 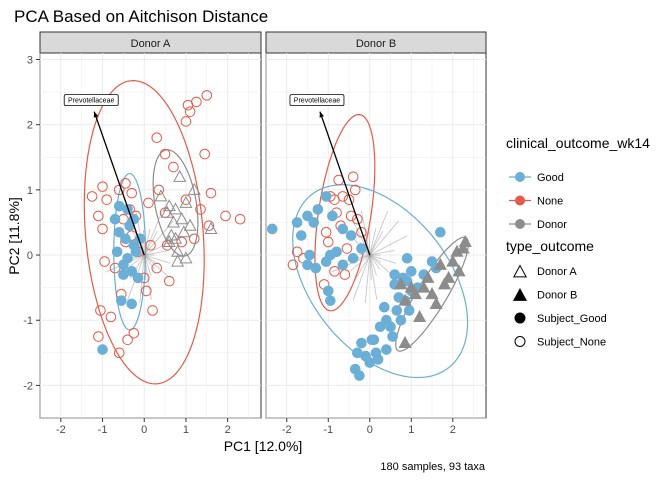 What do you see at coordinates (345, 183) in the screenshot?
I see `loading-arrow` at bounding box center [345, 183].